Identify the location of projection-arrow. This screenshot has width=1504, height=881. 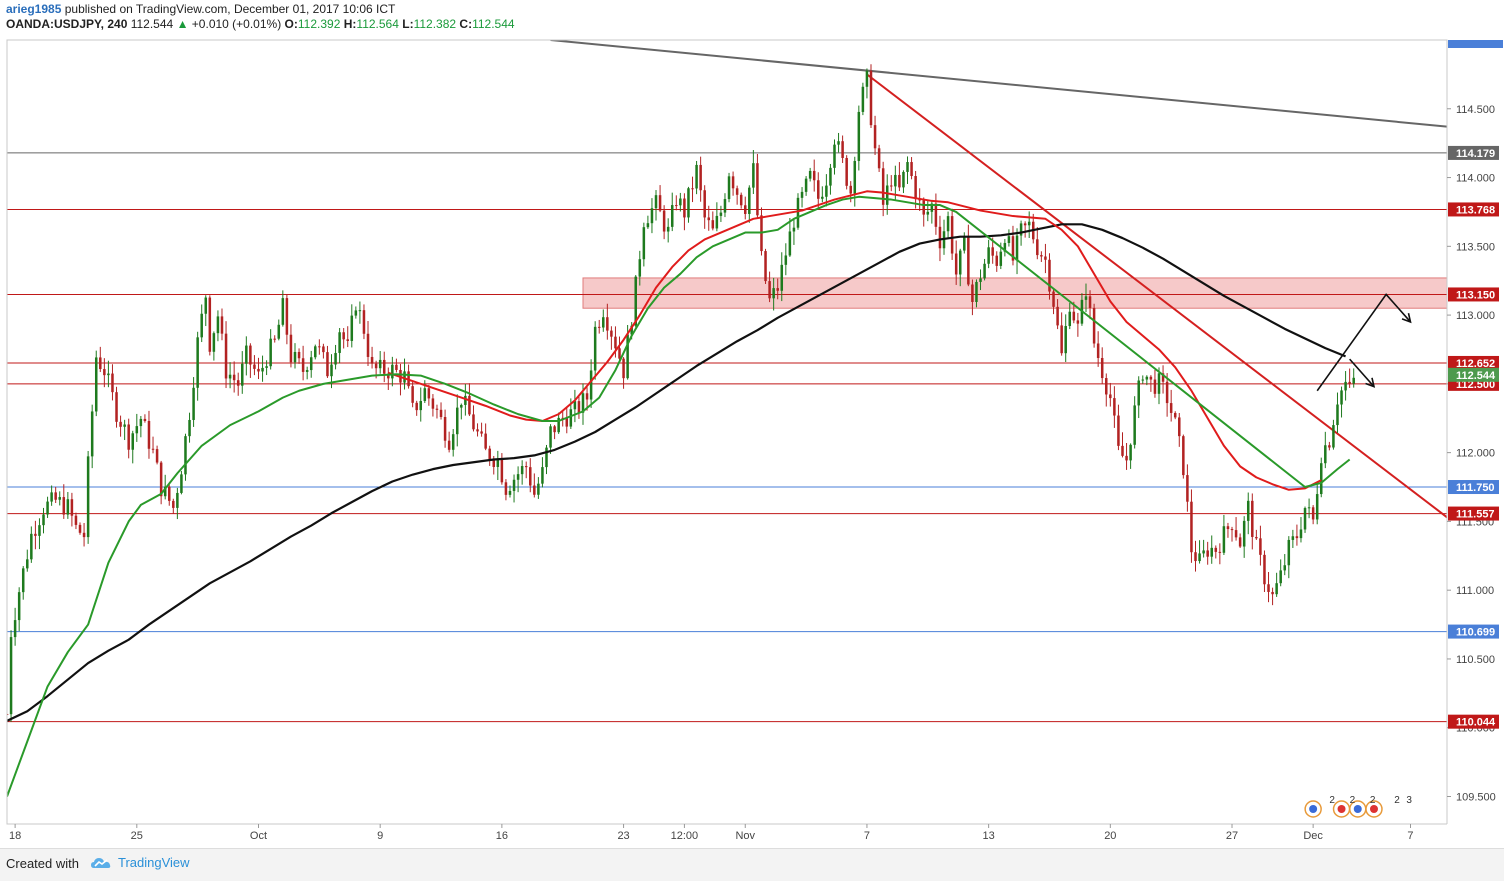
(1362, 373).